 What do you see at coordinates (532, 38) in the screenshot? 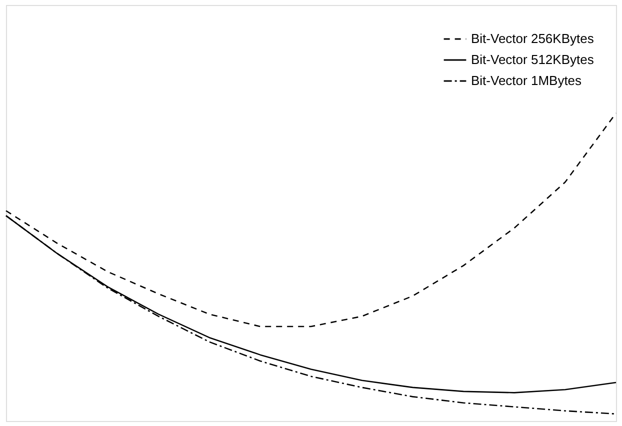
I see `legend-label: Bit-Vector 256KBytes` at bounding box center [532, 38].